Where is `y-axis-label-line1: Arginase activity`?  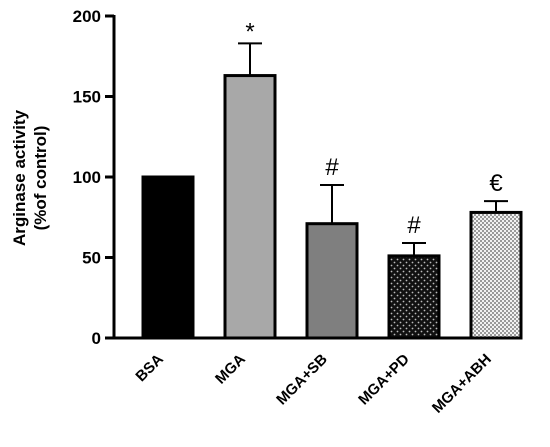
y-axis-label-line1: Arginase activity is located at coordinates (19, 177).